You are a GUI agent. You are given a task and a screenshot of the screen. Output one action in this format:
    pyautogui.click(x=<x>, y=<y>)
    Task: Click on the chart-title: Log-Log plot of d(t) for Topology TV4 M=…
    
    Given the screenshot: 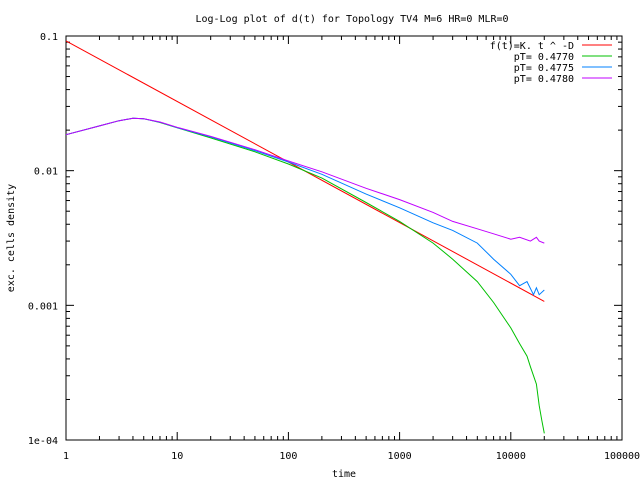 What is the action you would take?
    pyautogui.click(x=351, y=19)
    